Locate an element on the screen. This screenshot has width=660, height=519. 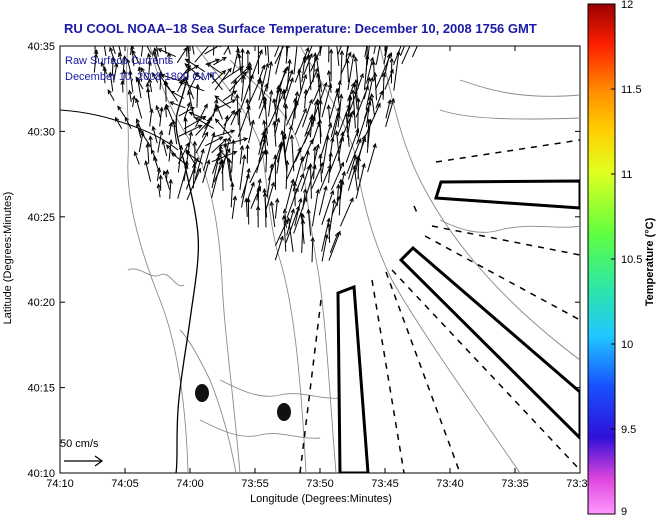
x-tick-label: 73:50 is located at coordinates (320, 484).